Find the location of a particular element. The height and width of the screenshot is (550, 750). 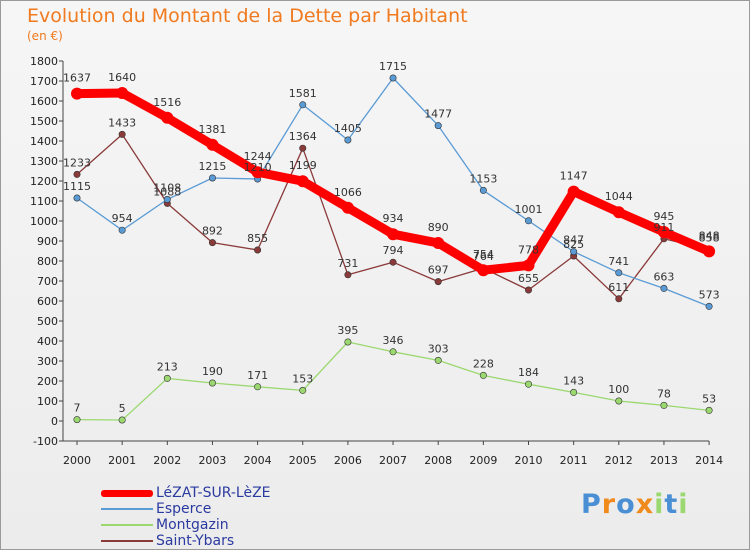

data-label-saint-ybars: 1233 is located at coordinates (77, 162).